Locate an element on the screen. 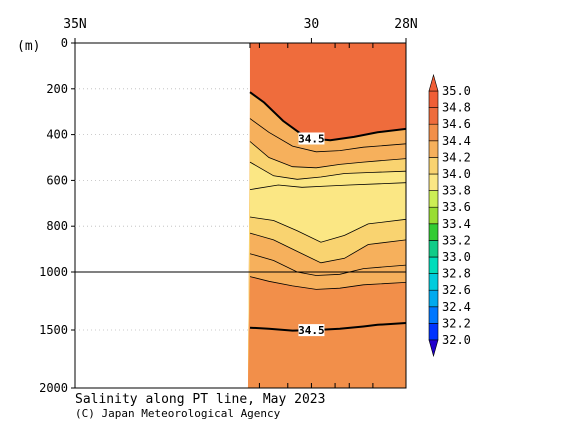 The image size is (570, 423). colorbar-label: 33.0 is located at coordinates (456, 257).